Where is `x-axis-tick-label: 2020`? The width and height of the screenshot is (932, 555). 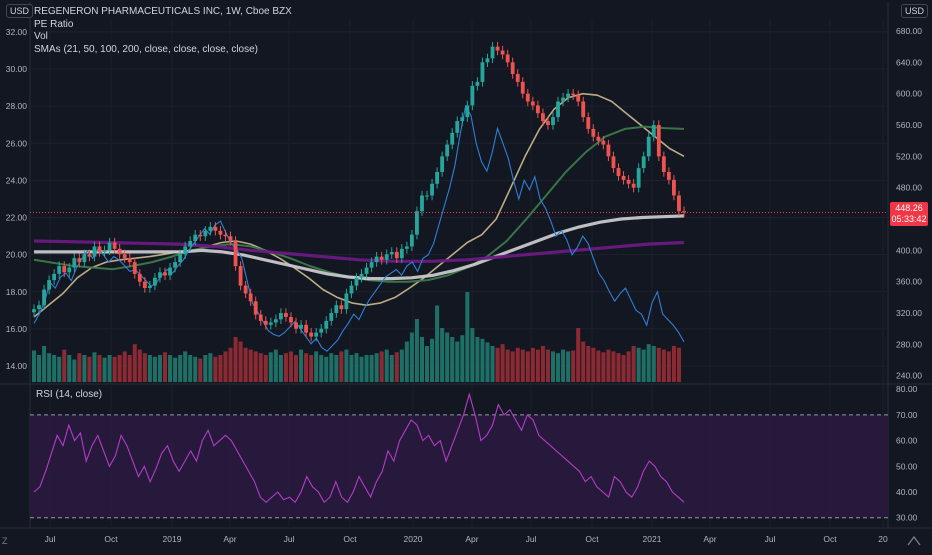
x-axis-tick-label: 2020 is located at coordinates (413, 539).